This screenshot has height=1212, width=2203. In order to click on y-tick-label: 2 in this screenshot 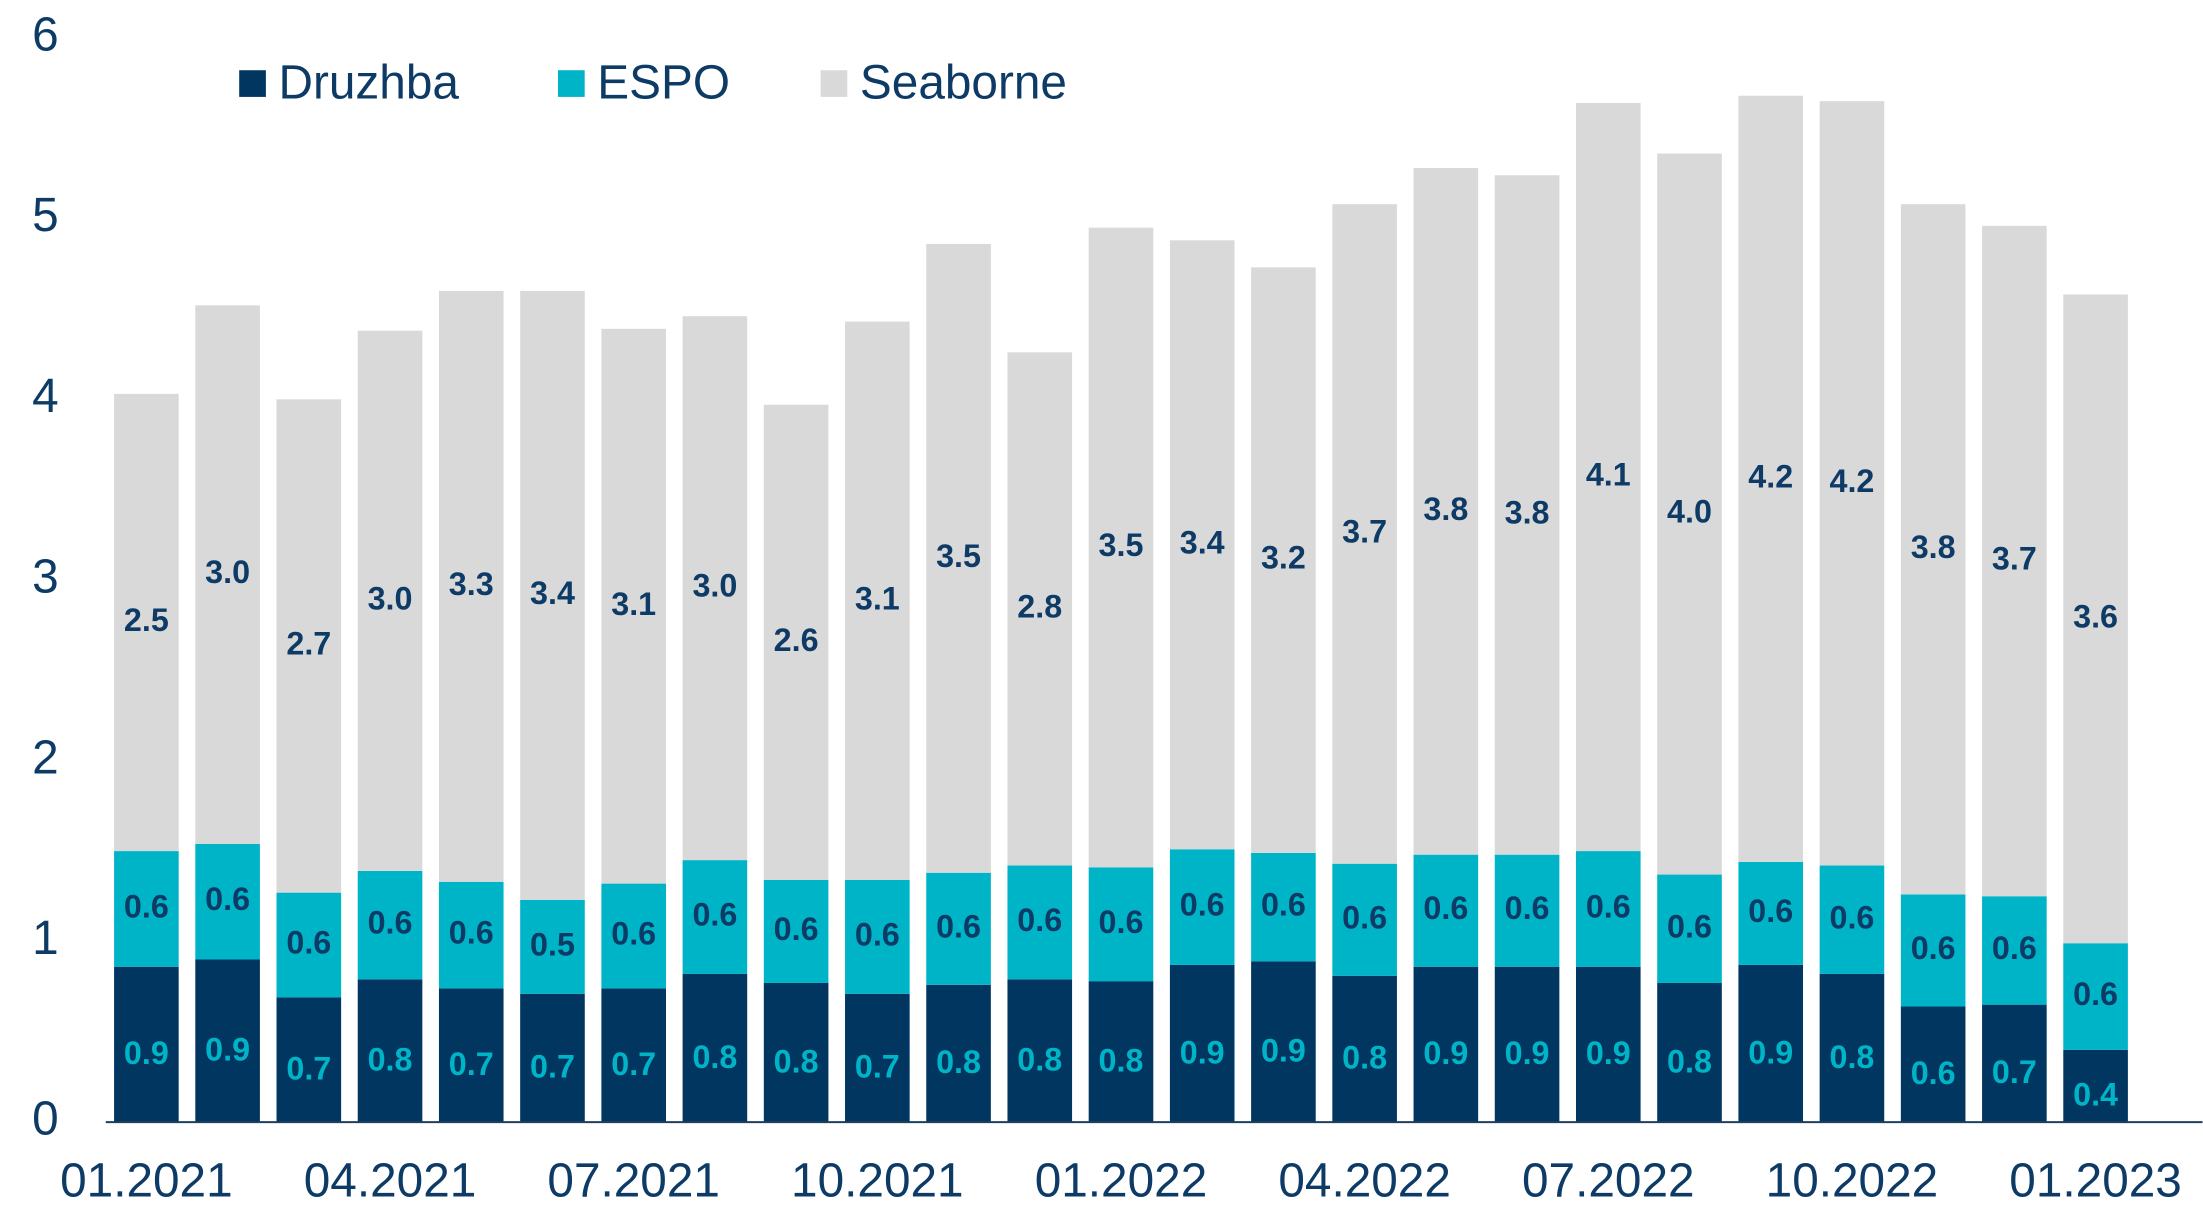, I will do `click(45, 757)`.